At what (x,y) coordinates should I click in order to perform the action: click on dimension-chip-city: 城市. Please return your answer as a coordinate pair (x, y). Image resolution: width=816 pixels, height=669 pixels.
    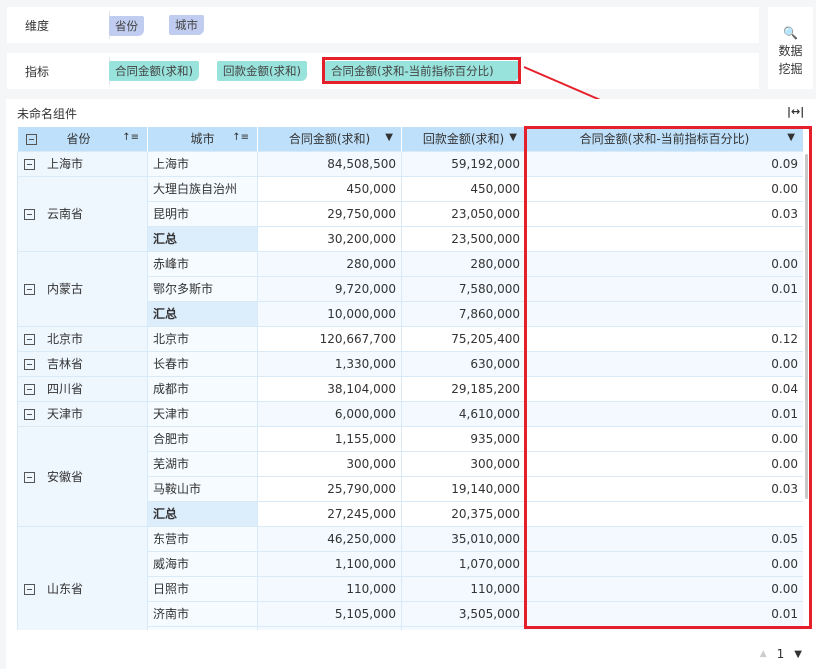
    Looking at the image, I should click on (186, 25).